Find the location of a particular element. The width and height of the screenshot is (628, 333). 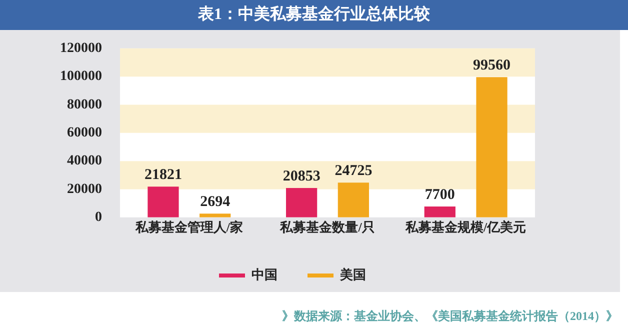

x-tick-label: 私募基金管理人/家 is located at coordinates (188, 227).